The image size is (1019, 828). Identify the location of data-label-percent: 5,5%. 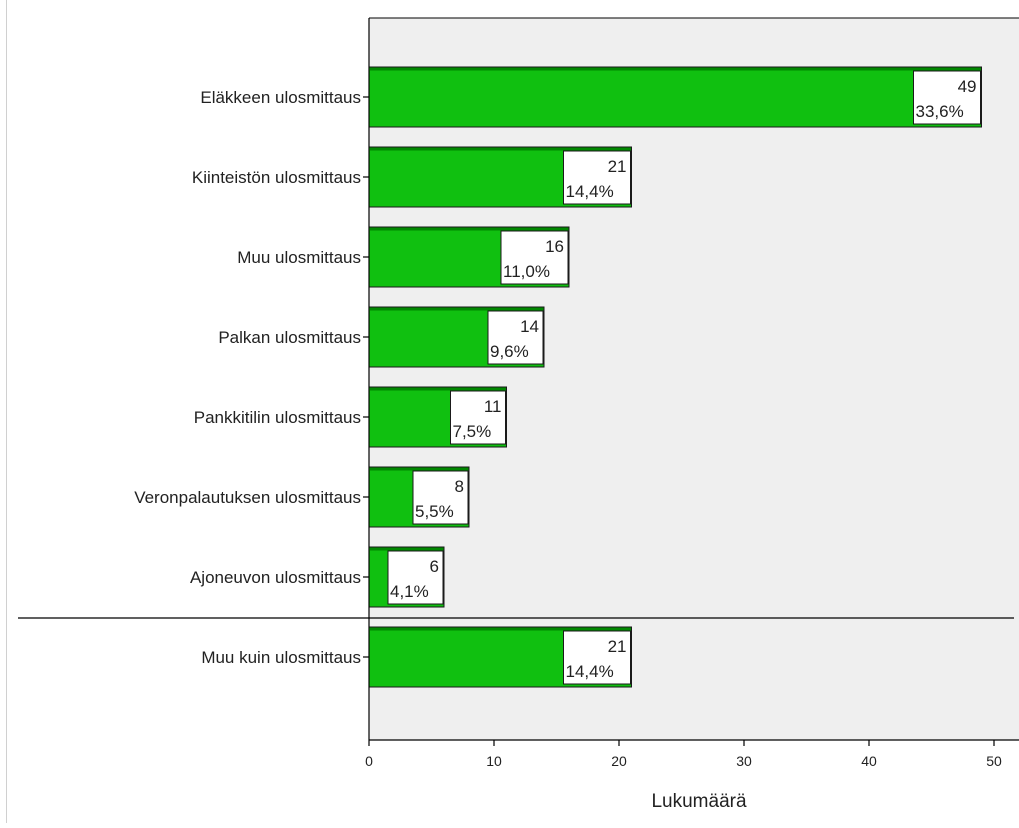
(434, 511).